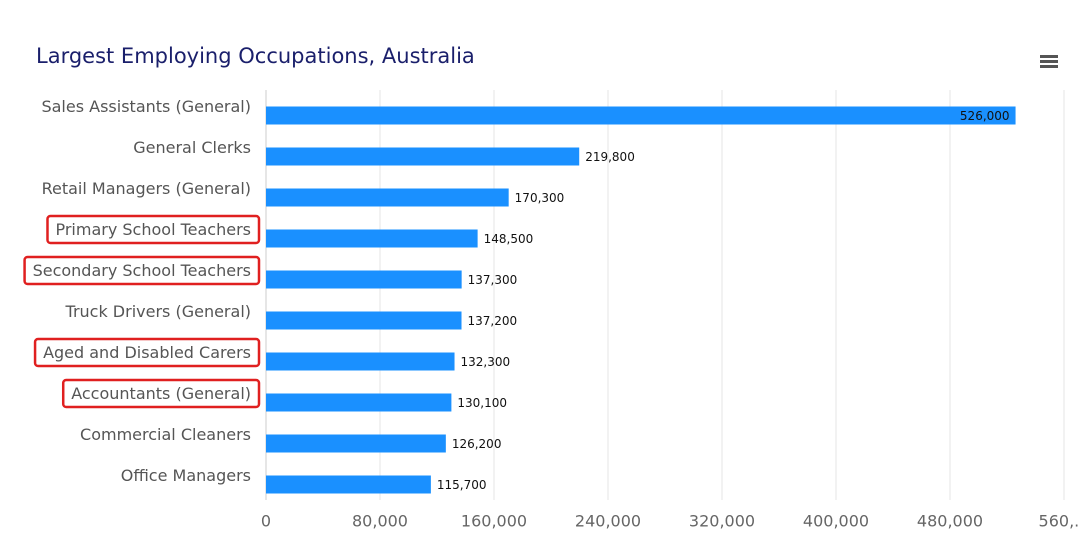 The width and height of the screenshot is (1080, 554). What do you see at coordinates (165, 434) in the screenshot?
I see `y-tick-label: Commercial Cleaners` at bounding box center [165, 434].